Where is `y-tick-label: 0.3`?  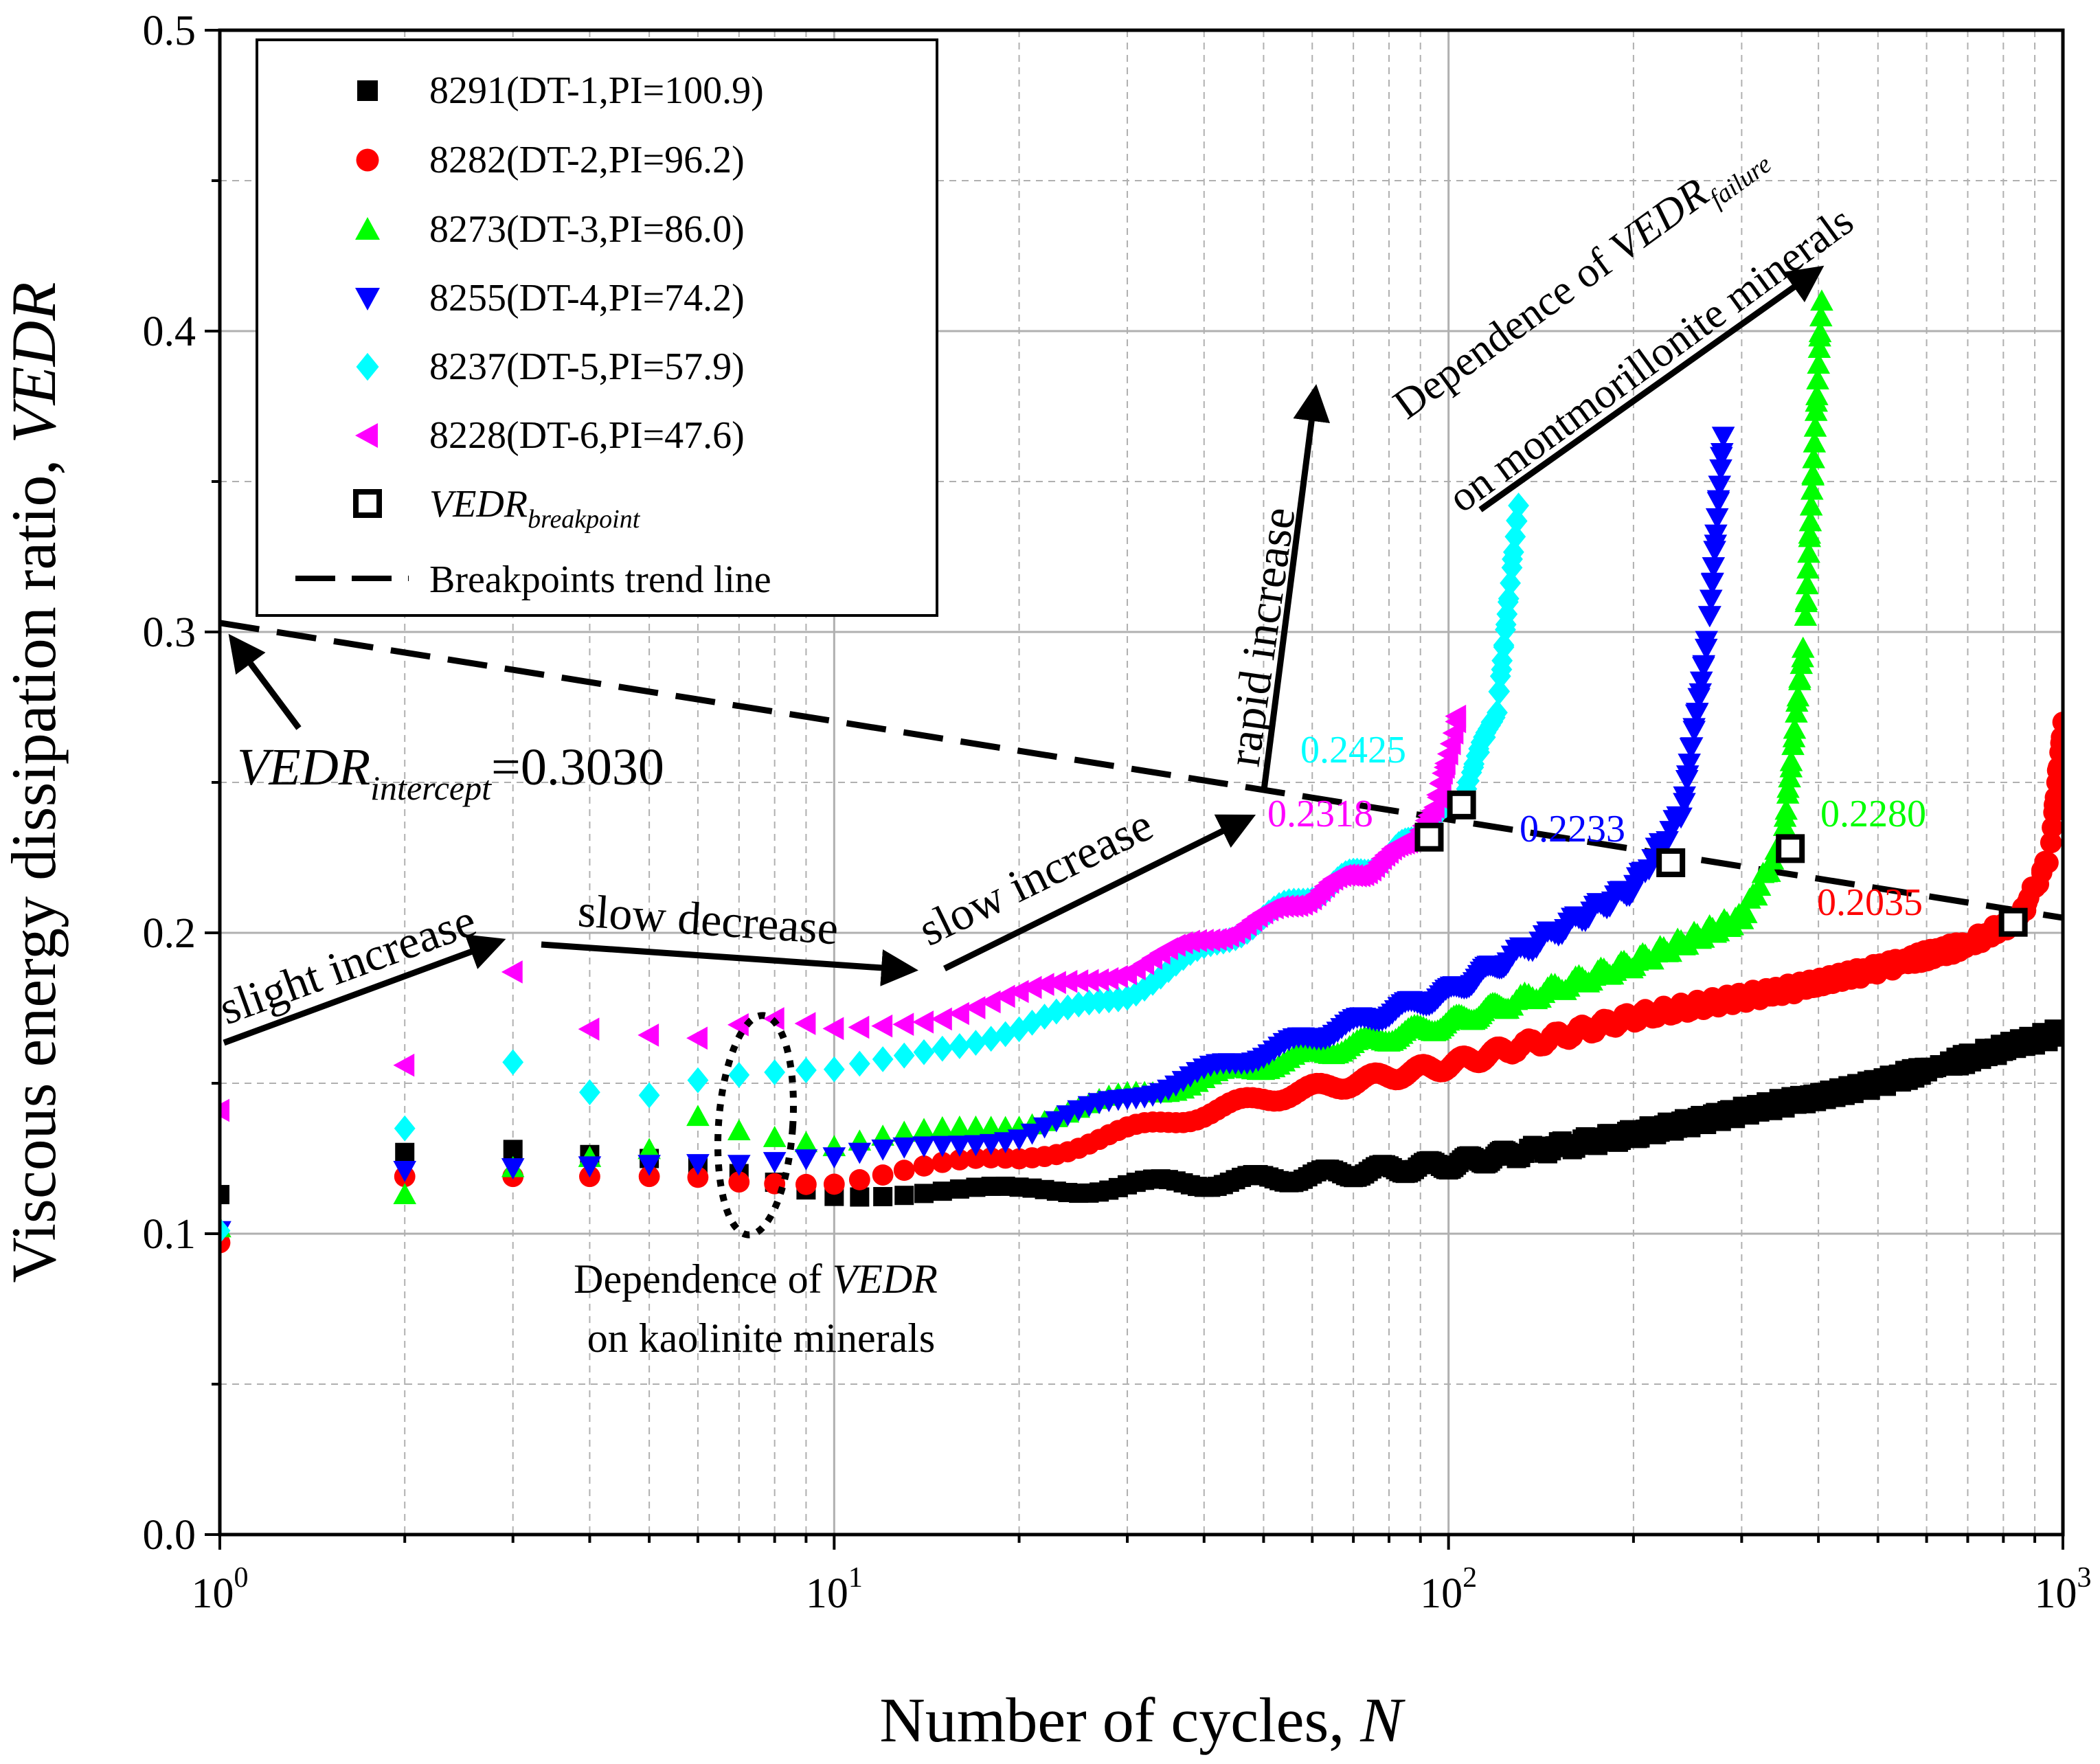
y-tick-label: 0.3 is located at coordinates (170, 632).